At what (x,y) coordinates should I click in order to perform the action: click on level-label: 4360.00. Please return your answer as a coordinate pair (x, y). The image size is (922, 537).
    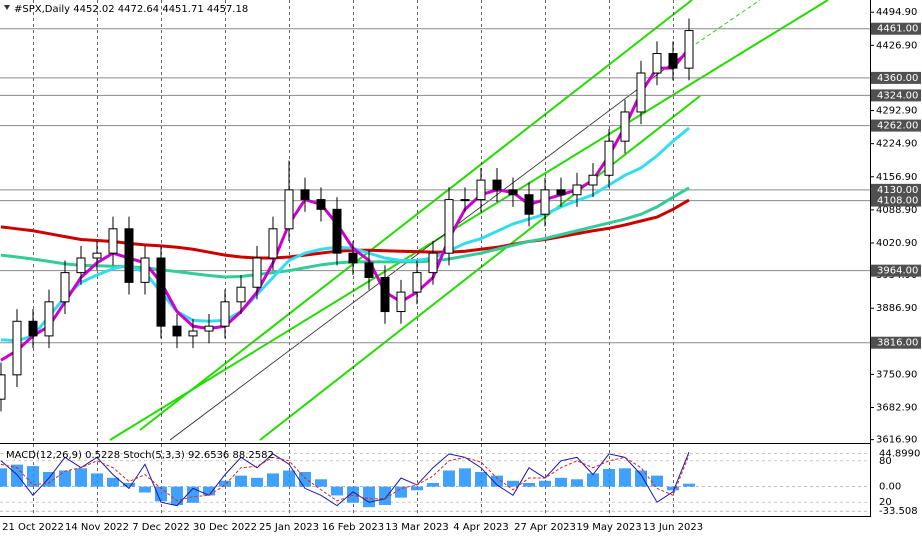
    Looking at the image, I should click on (897, 78).